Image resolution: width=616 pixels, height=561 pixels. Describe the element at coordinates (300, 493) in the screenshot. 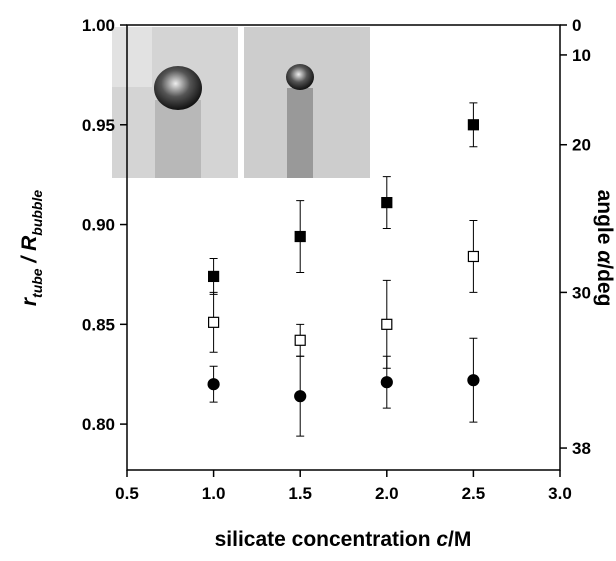

I see `x-tick-label: 1.5` at that location.